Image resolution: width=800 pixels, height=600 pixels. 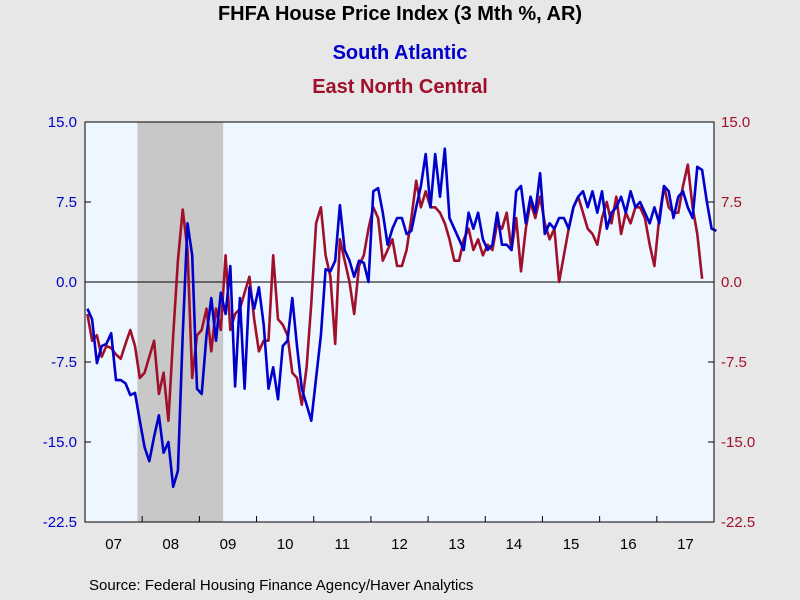 I want to click on y-tick-label-left: -7.5, so click(x=64, y=362).